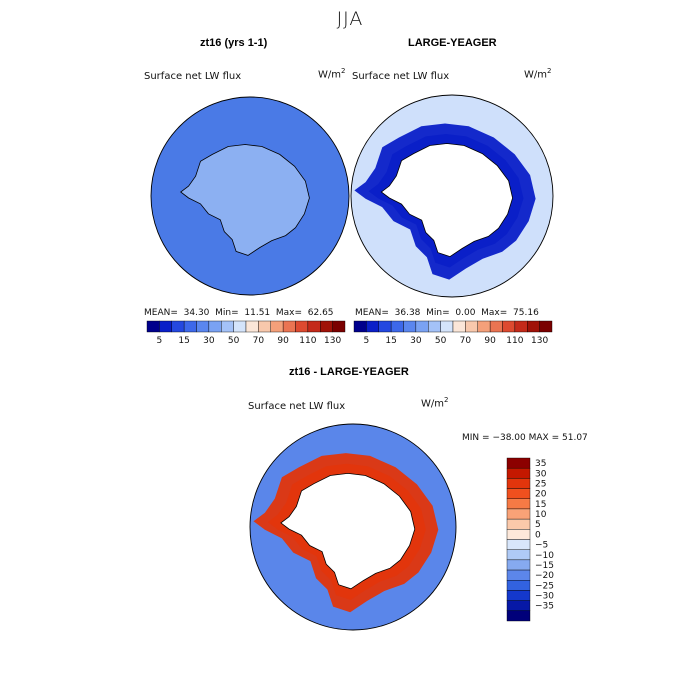 This screenshot has height=700, width=700. Describe the element at coordinates (227, 313) in the screenshot. I see `panel1-min-label: Min=` at that location.